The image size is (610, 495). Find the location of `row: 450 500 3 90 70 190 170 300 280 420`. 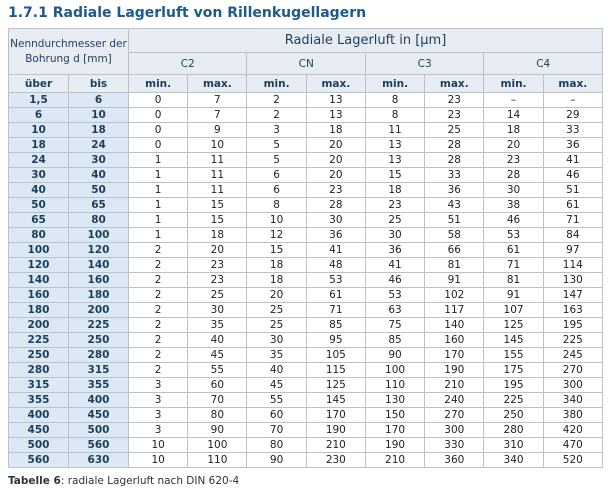

row: 450 500 3 90 70 190 170 300 280 420 is located at coordinates (306, 430).